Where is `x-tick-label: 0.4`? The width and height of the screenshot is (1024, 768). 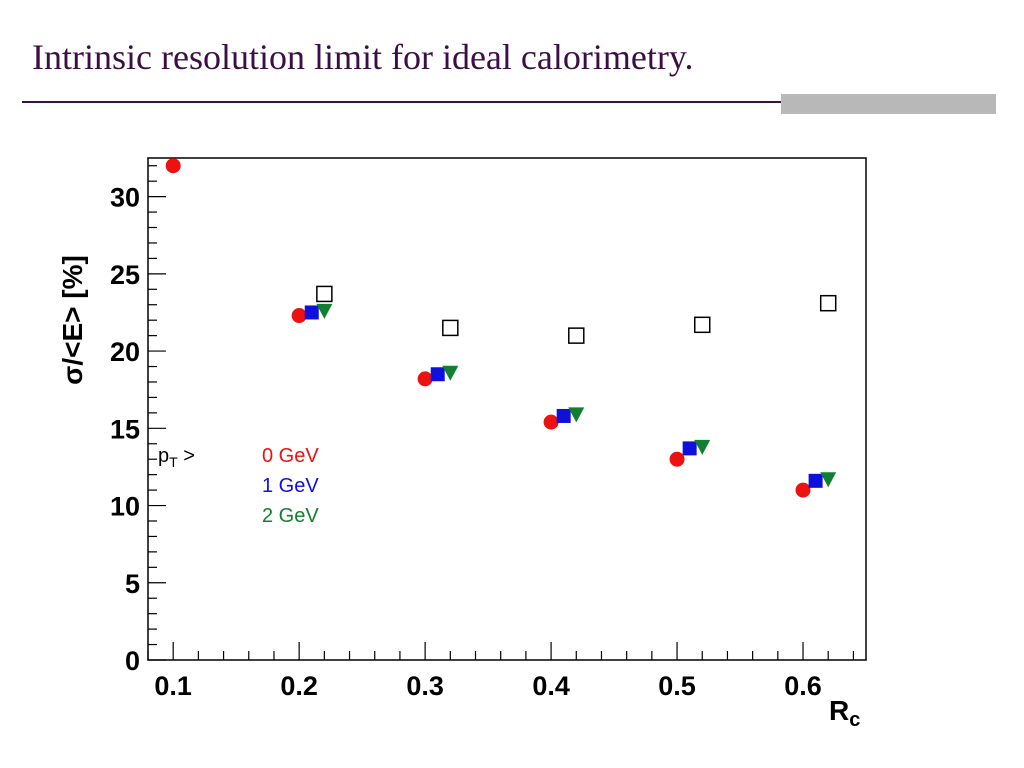
x-tick-label: 0.4 is located at coordinates (551, 686).